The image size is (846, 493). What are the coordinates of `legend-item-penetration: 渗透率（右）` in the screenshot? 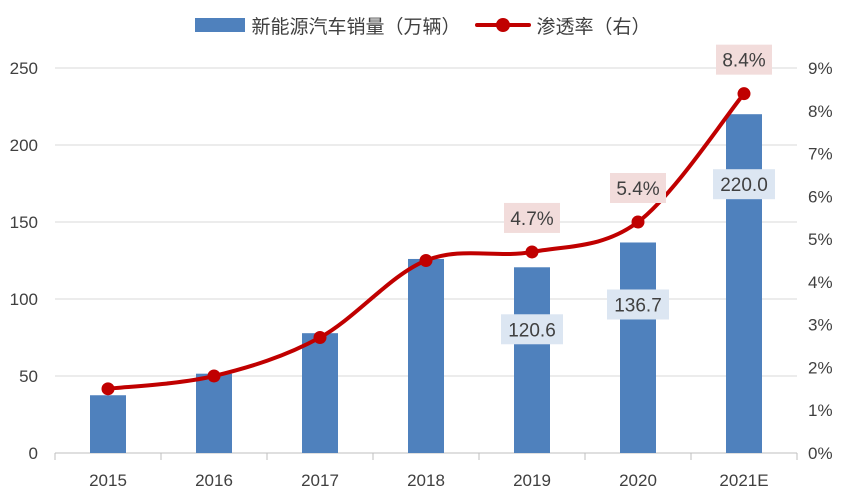 It's located at (562, 25).